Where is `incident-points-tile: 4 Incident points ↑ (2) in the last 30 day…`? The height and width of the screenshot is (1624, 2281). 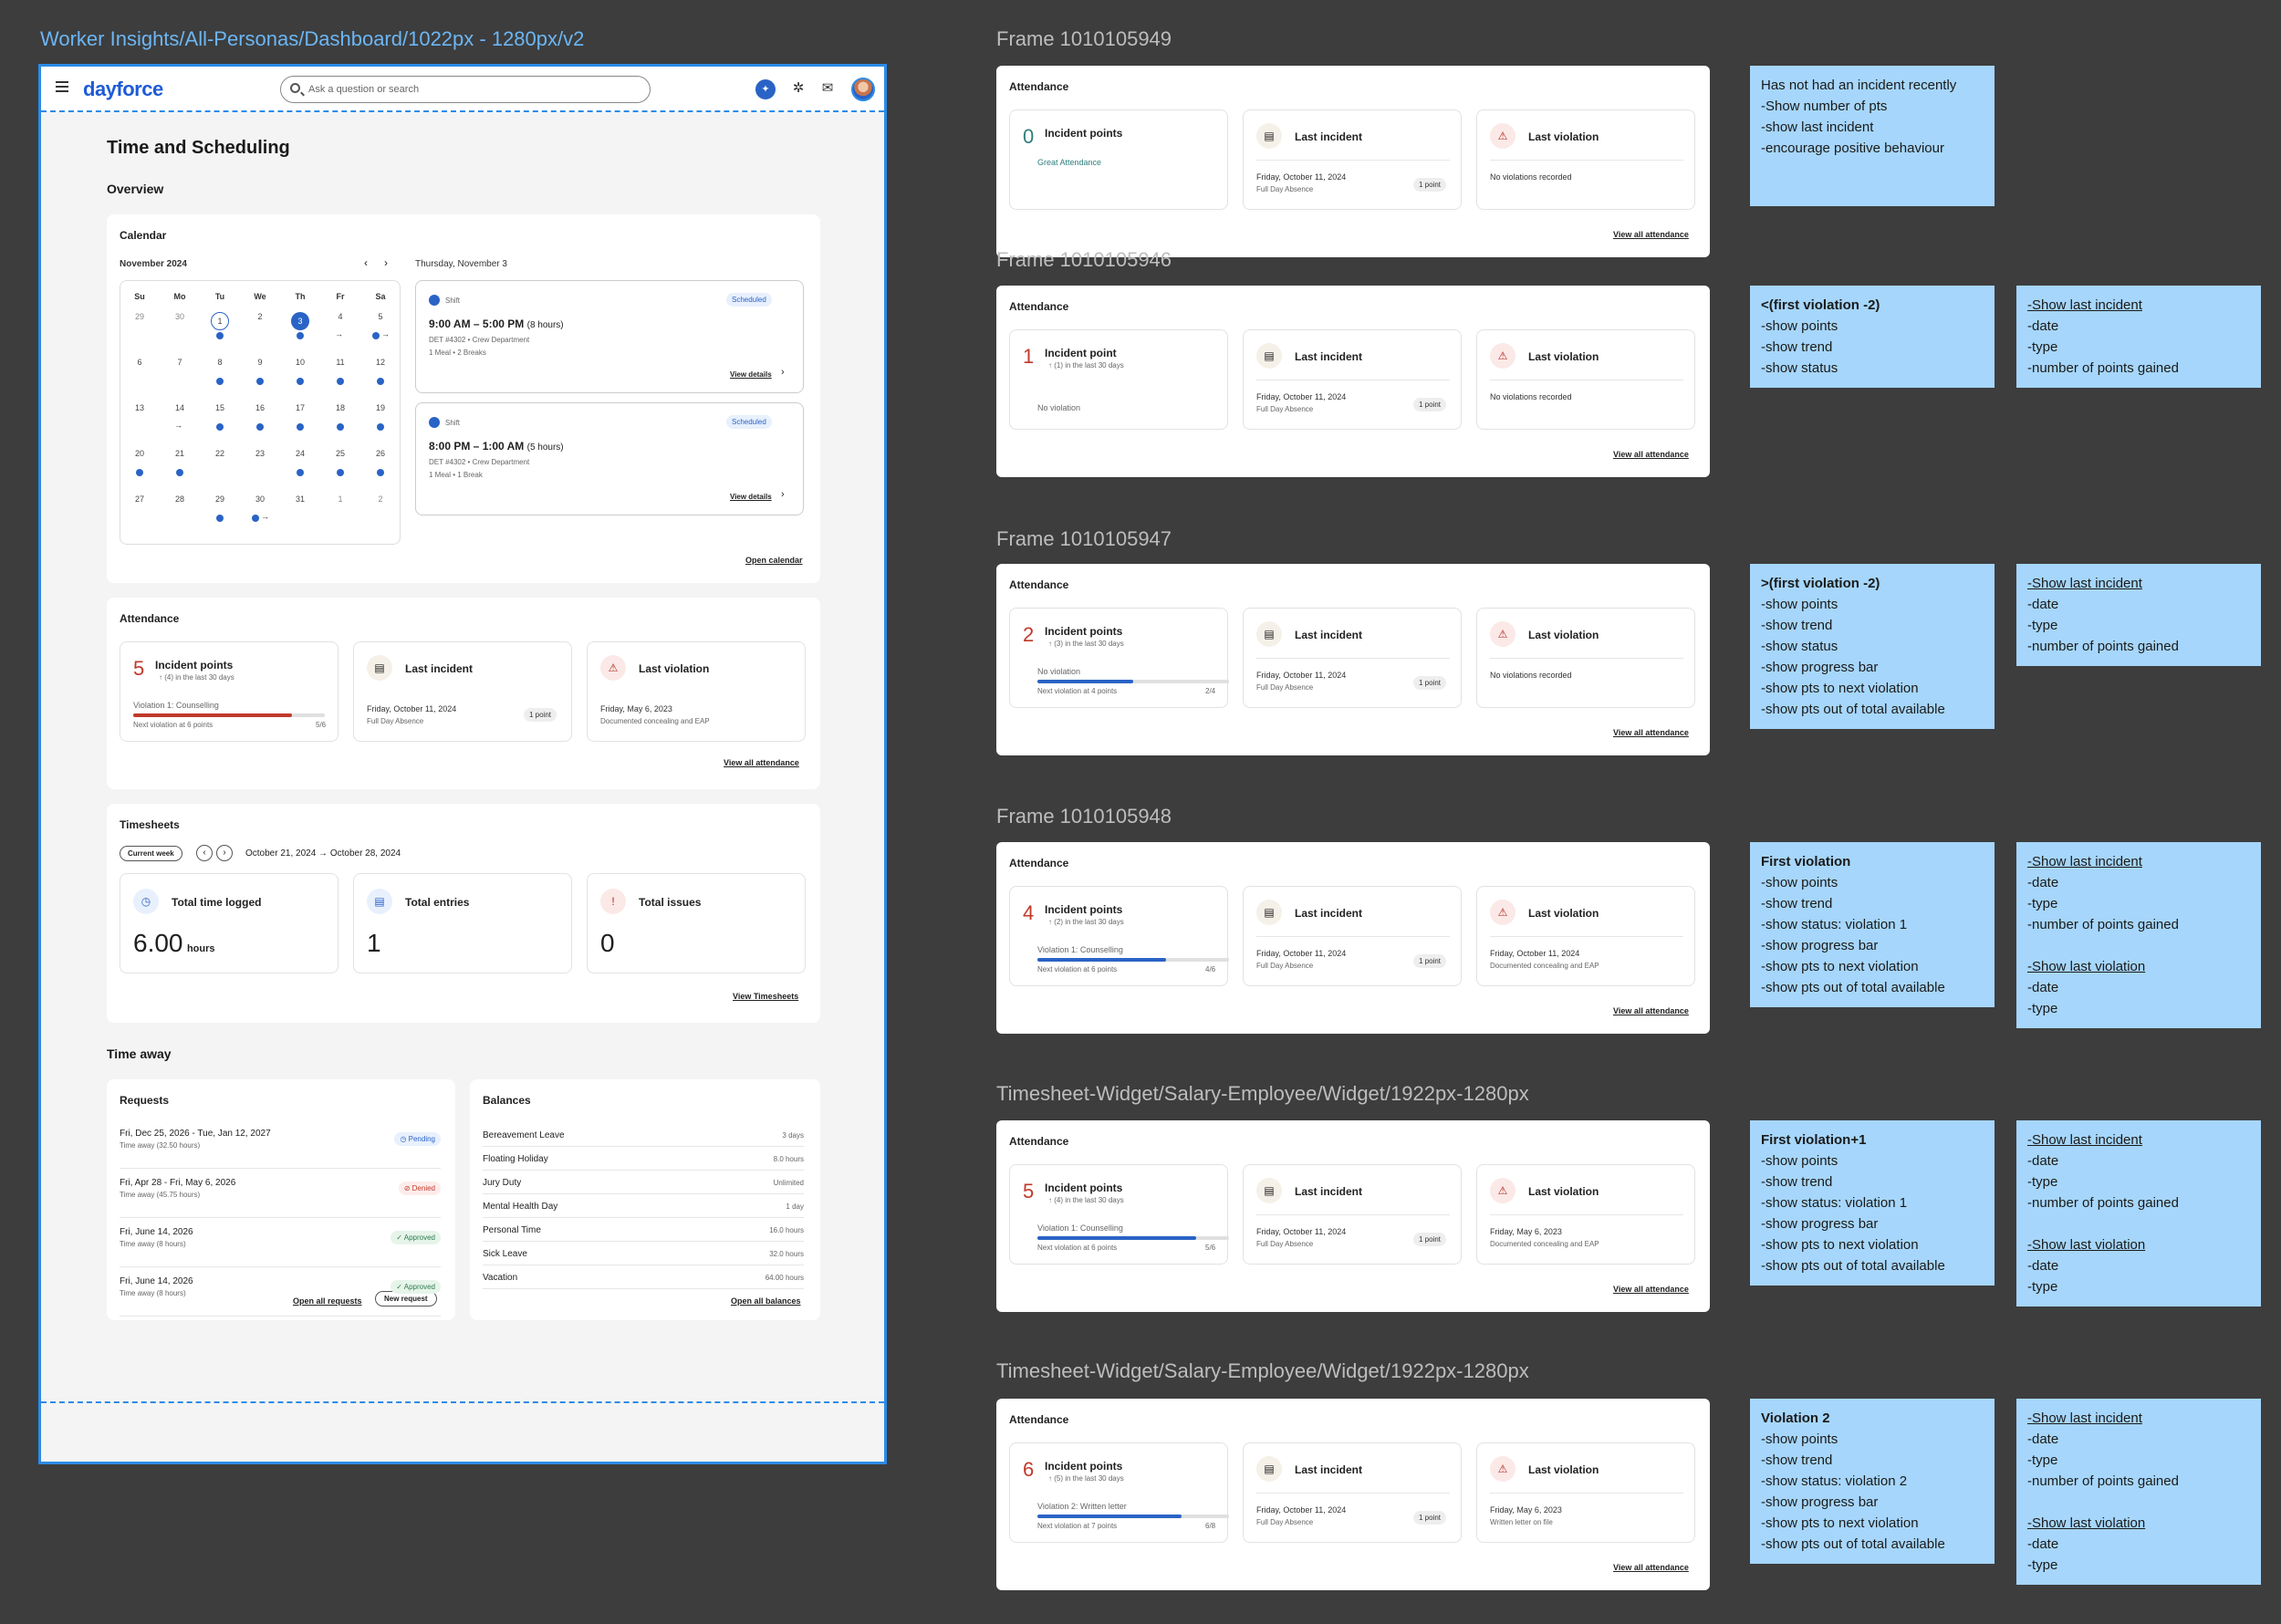 incident-points-tile: 4 Incident points ↑ (2) in the last 30 day… is located at coordinates (1119, 936).